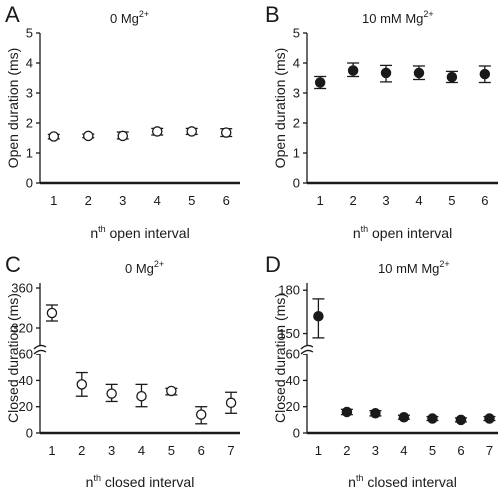  Describe the element at coordinates (410, 233) in the screenshot. I see `x-axis-label-rest: open interval` at that location.